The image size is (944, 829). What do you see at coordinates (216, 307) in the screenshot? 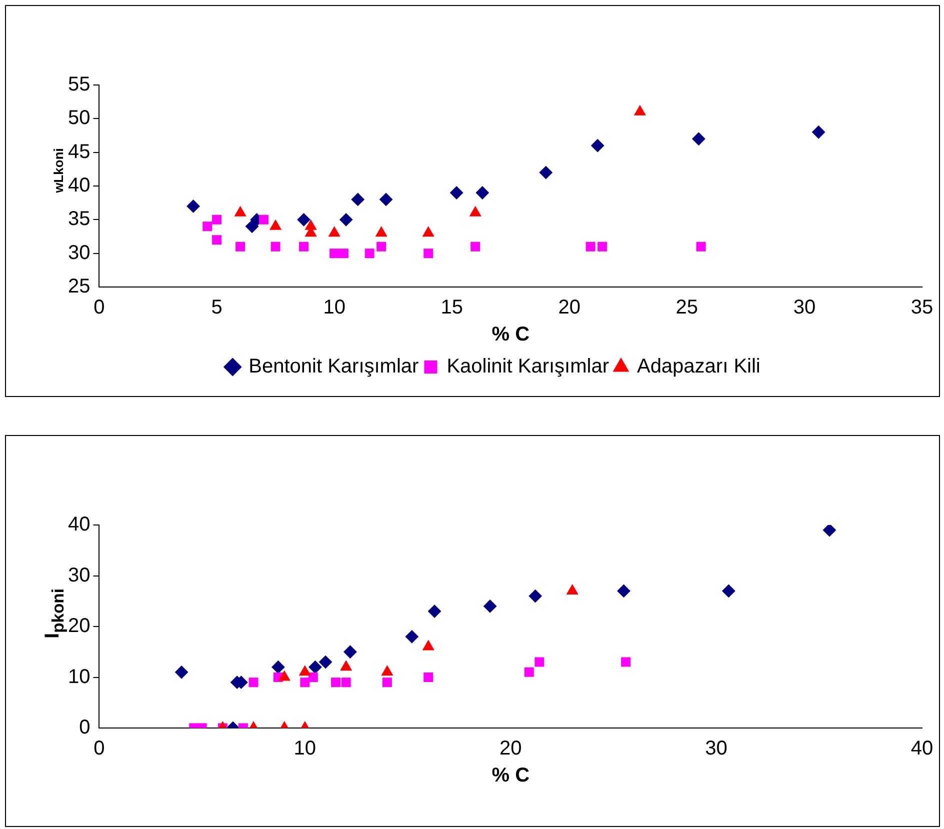
I see `x-tick-label: 5` at bounding box center [216, 307].